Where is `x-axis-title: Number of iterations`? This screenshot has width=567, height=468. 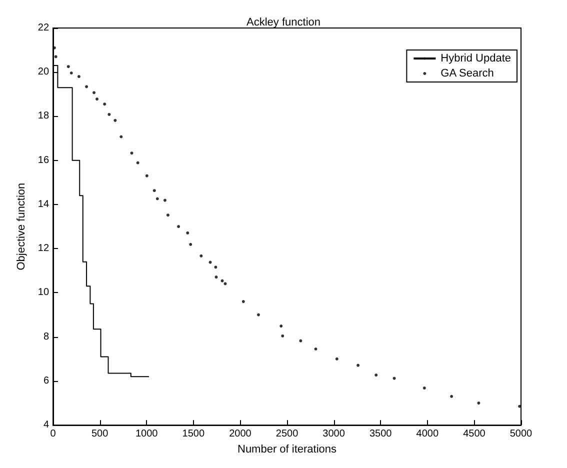 x-axis-title: Number of iterations is located at coordinates (287, 450).